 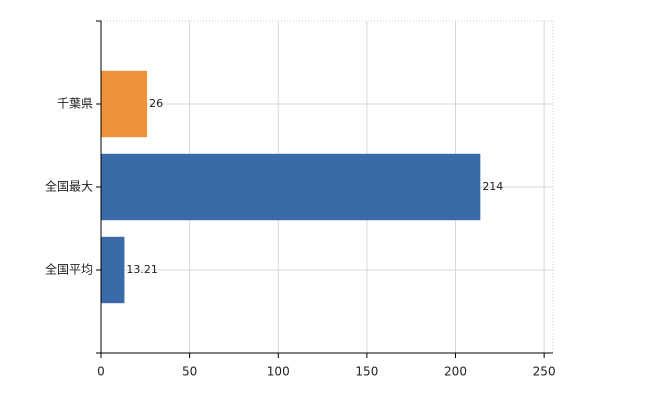 What do you see at coordinates (366, 372) in the screenshot?
I see `x-tick-label: 150` at bounding box center [366, 372].